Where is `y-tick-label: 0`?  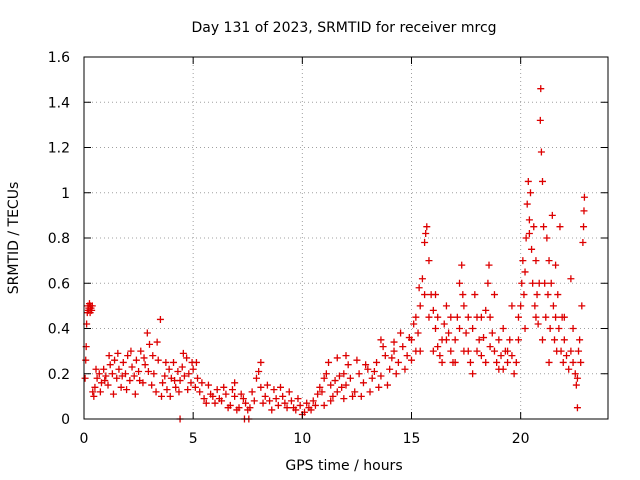
y-tick-label: 0 is located at coordinates (65, 420).